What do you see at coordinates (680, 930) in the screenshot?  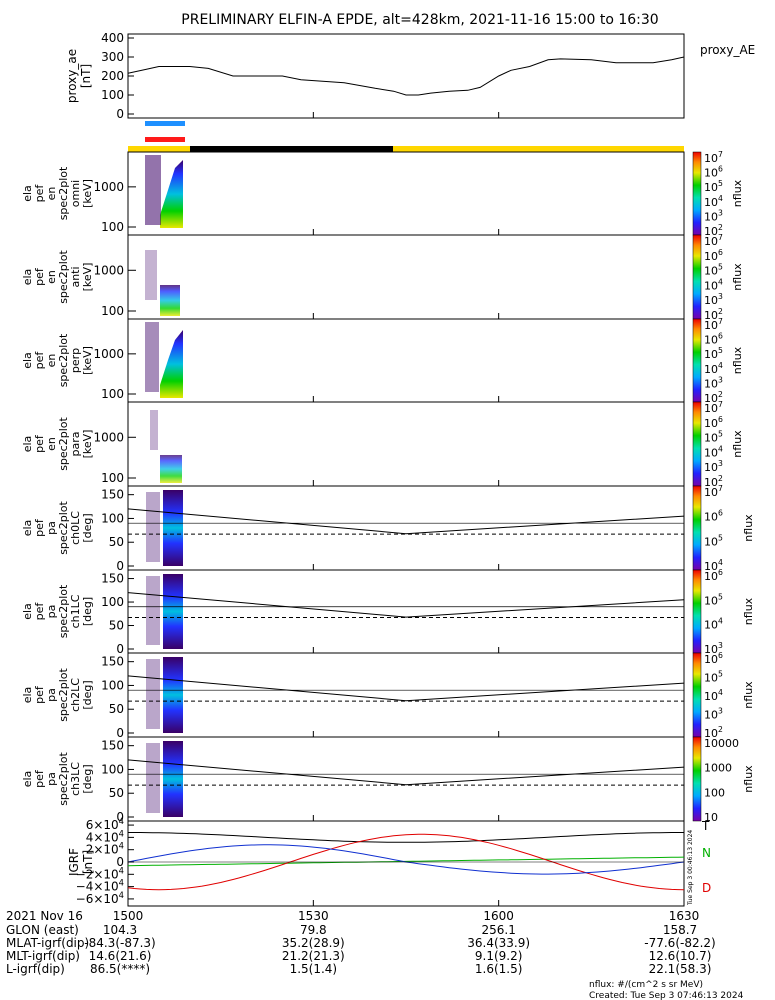 I see `orbit-row-value: 158.7` at bounding box center [680, 930].